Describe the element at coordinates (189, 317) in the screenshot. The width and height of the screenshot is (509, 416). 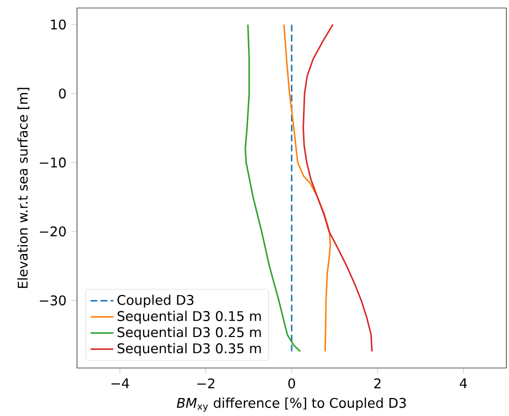
I see `legend-label: Sequential D3 0.15 m` at that location.